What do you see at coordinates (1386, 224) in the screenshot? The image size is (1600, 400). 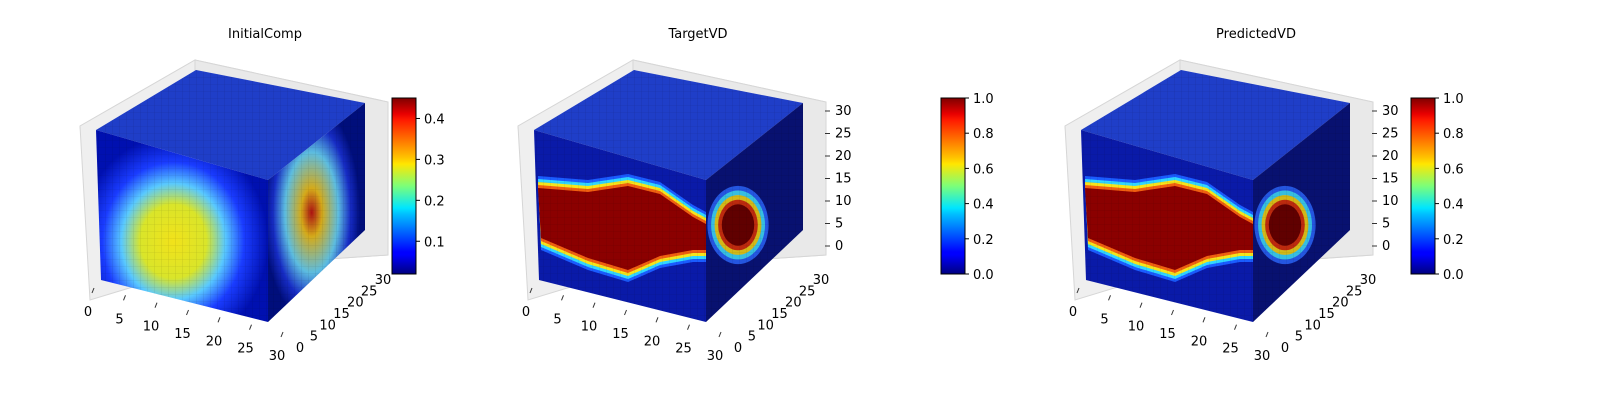 I see `z-tick-label: 5` at bounding box center [1386, 224].